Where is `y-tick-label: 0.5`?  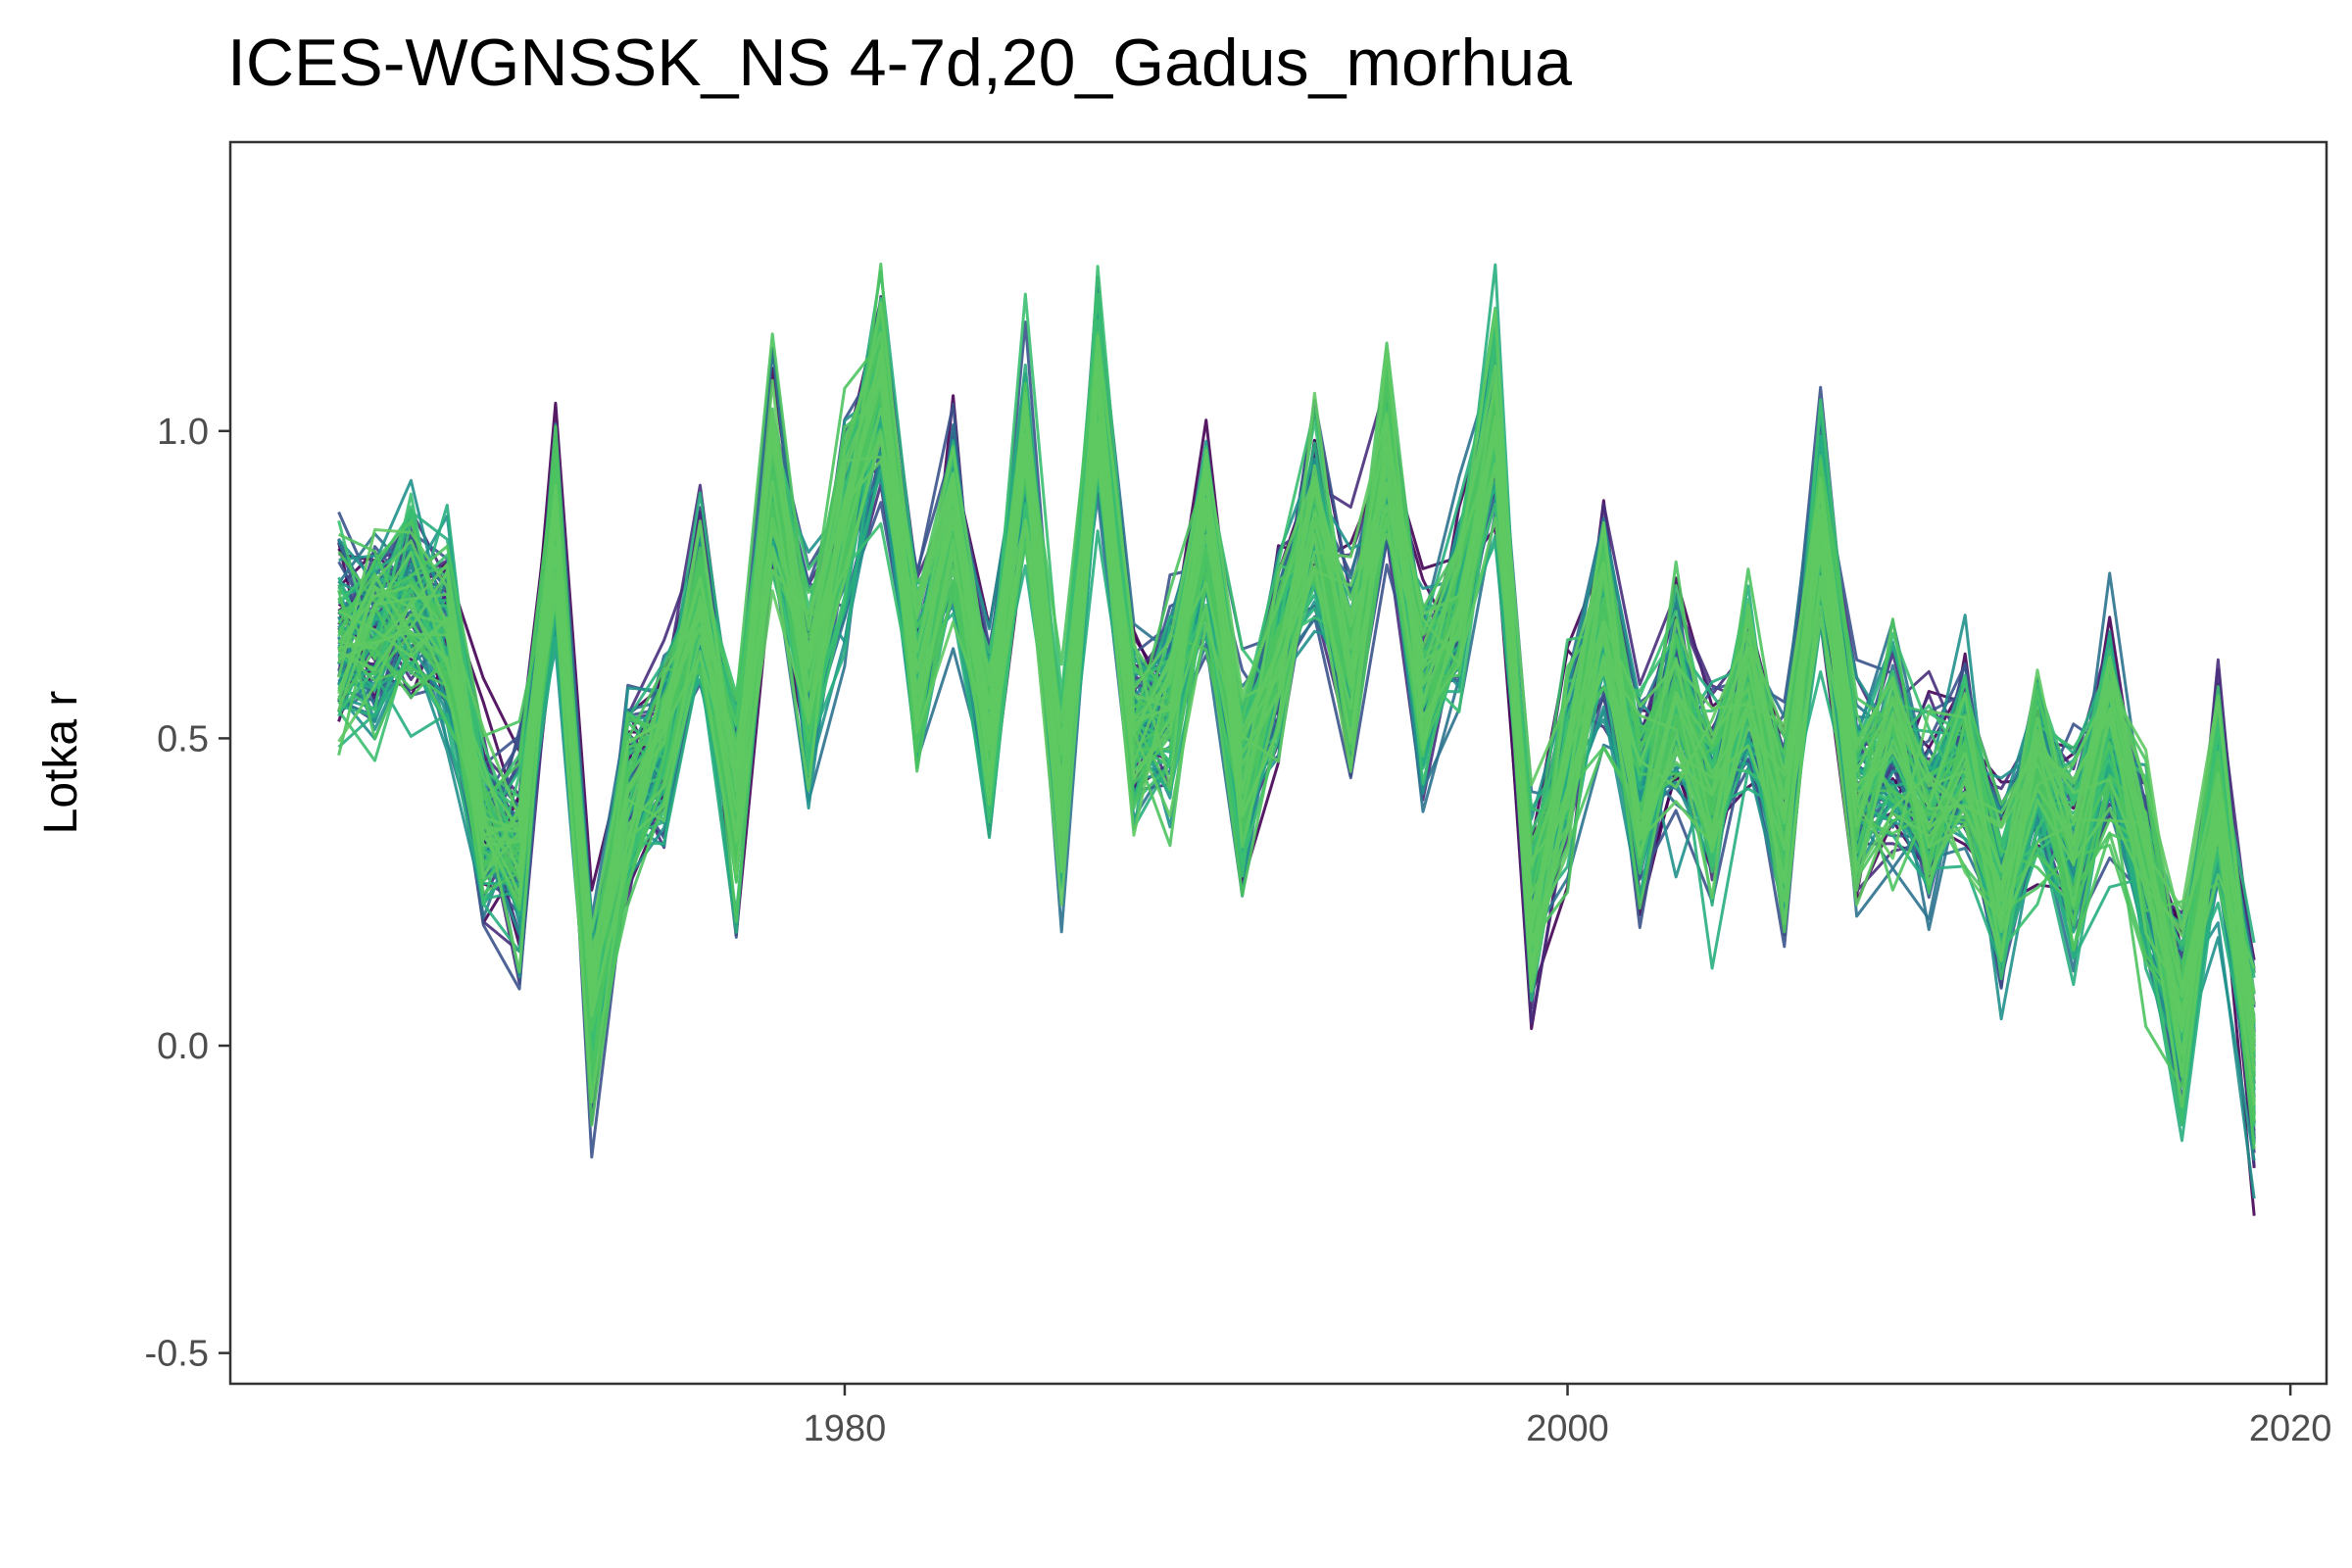
y-tick-label: 0.5 is located at coordinates (183, 739).